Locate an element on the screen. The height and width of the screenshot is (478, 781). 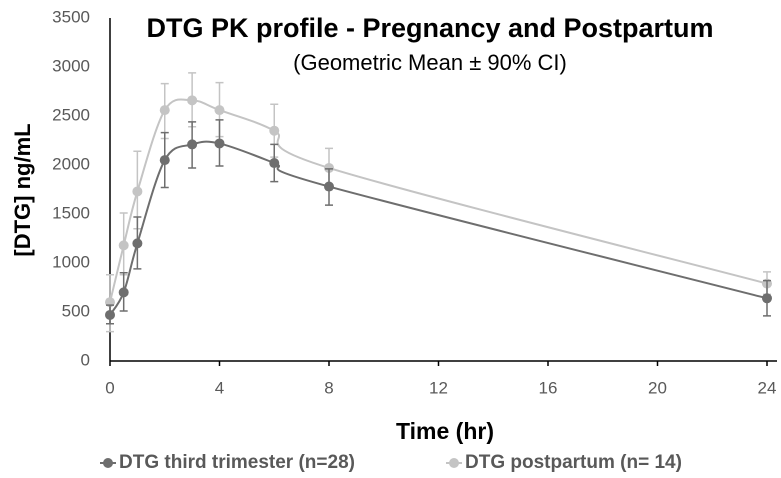
x-tick-label: 24 is located at coordinates (767, 387).